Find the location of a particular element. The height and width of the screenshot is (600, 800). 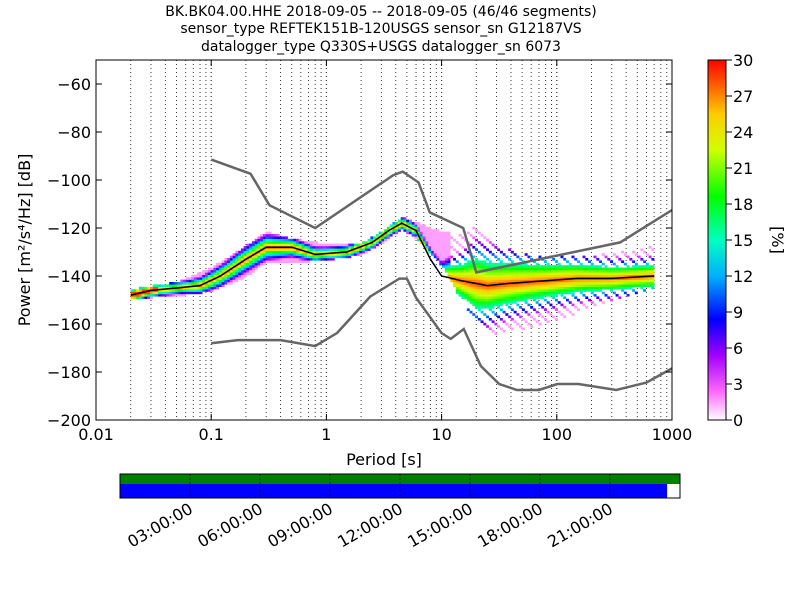

y-tick-label: −200 is located at coordinates (69, 420).